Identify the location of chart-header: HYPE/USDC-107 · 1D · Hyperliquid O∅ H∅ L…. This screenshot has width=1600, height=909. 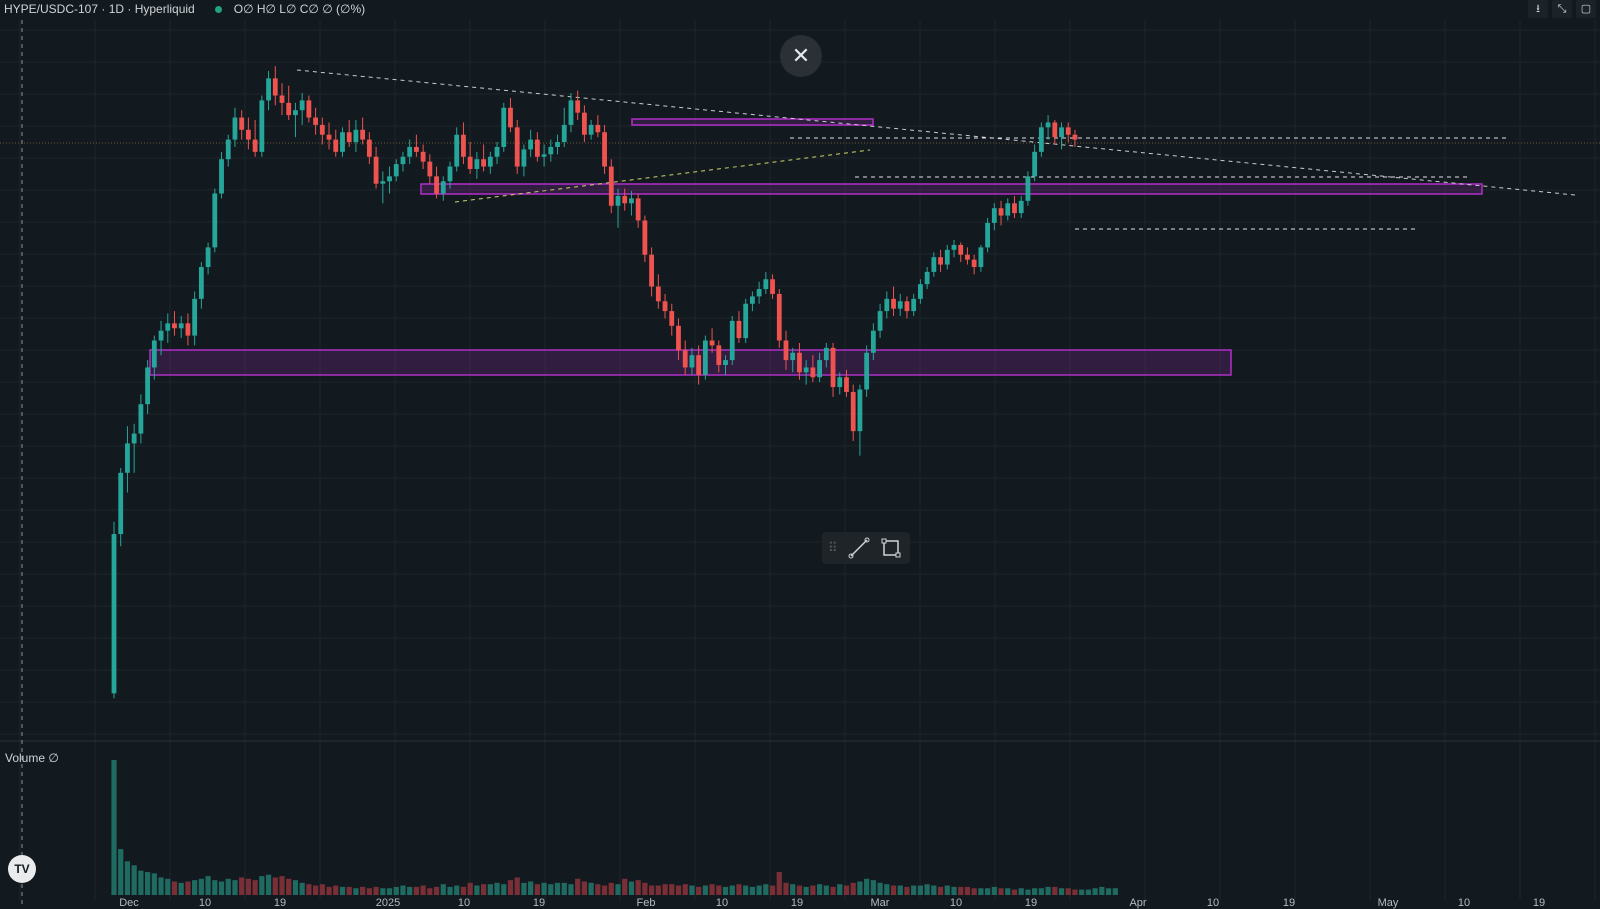
(184, 9).